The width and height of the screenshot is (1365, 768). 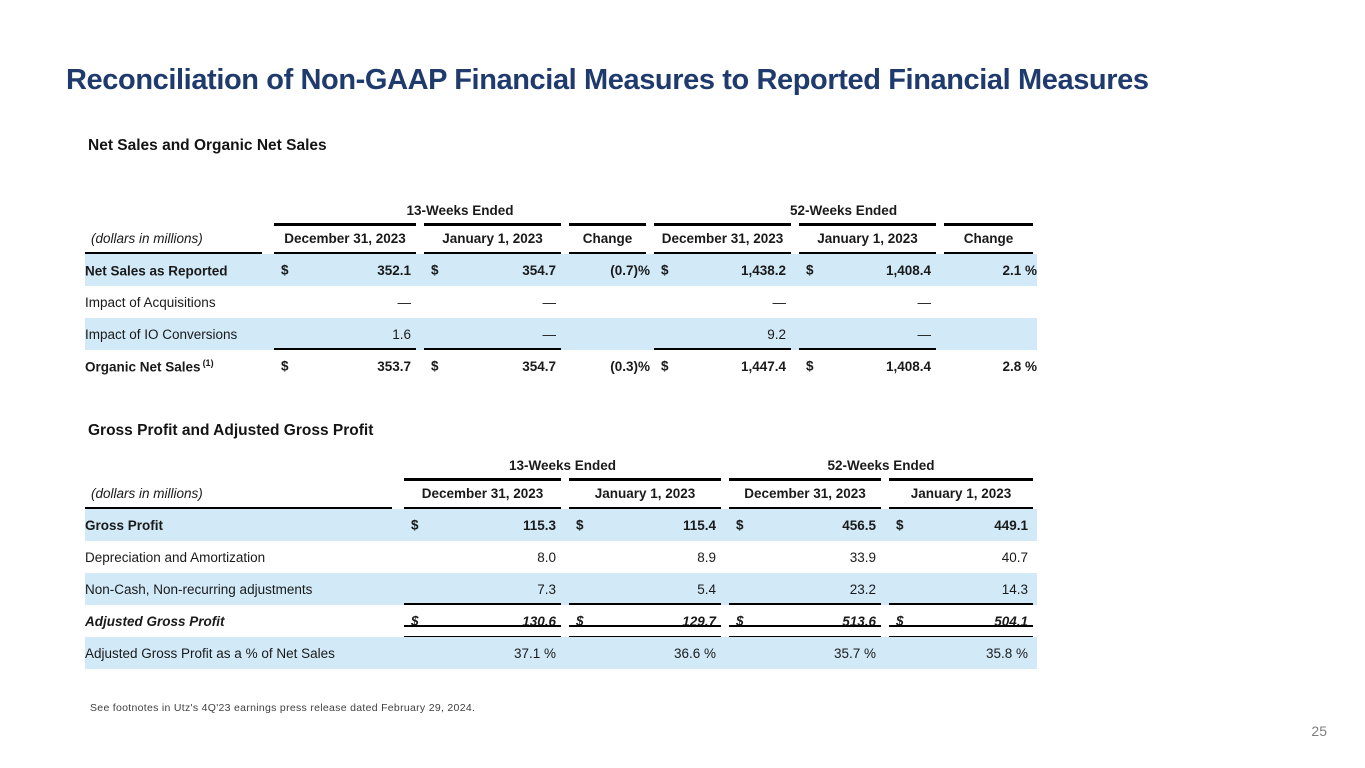 What do you see at coordinates (989, 270) in the screenshot?
I see `change-cell: 2.1 %` at bounding box center [989, 270].